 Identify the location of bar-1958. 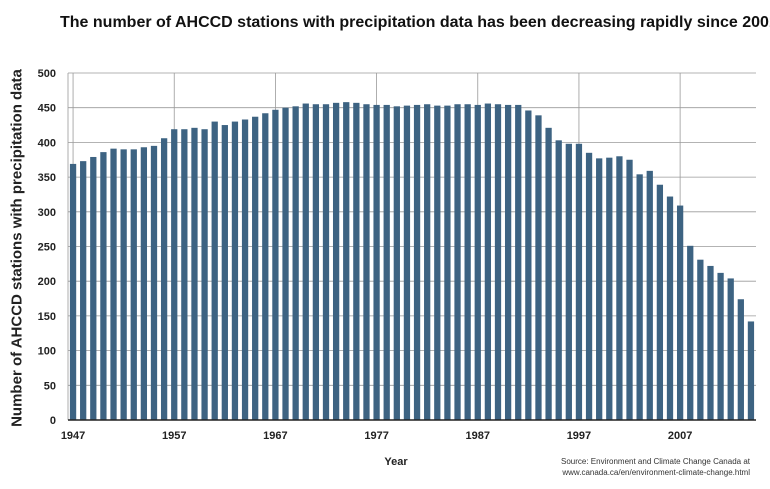
(184, 275).